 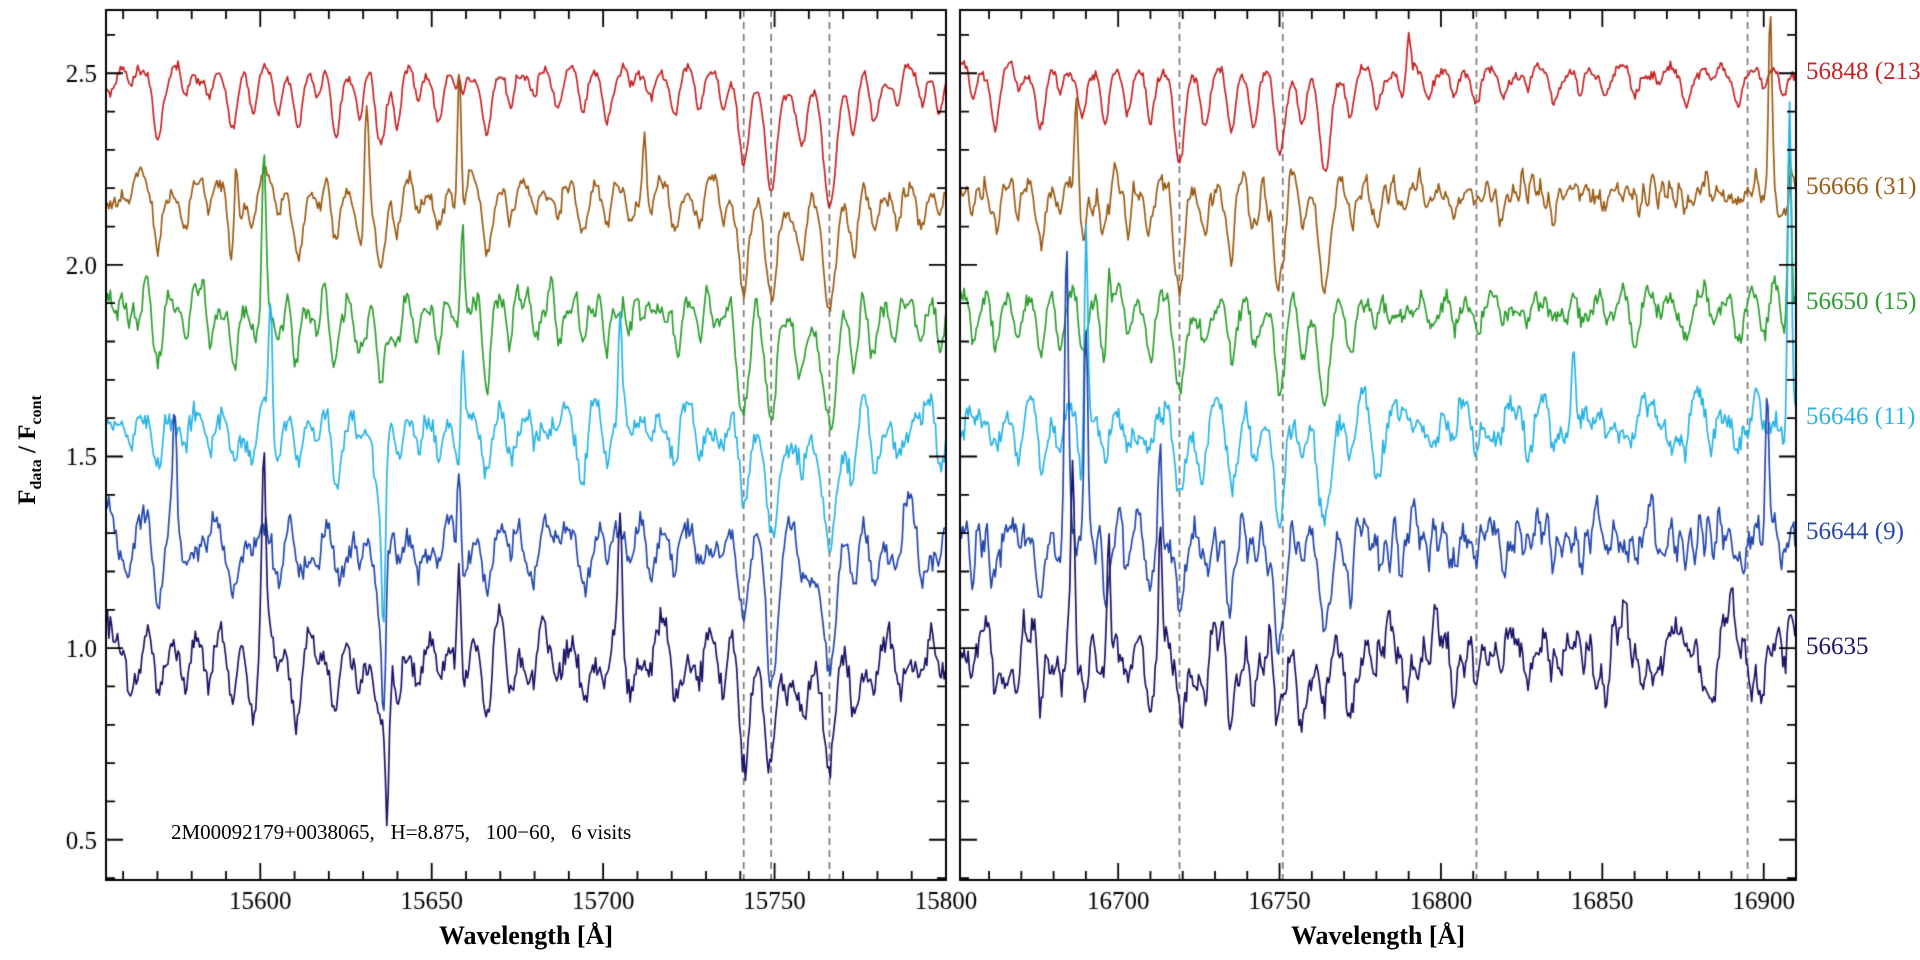 I want to click on y-axis-label-sub-data: data, so click(x=36, y=474).